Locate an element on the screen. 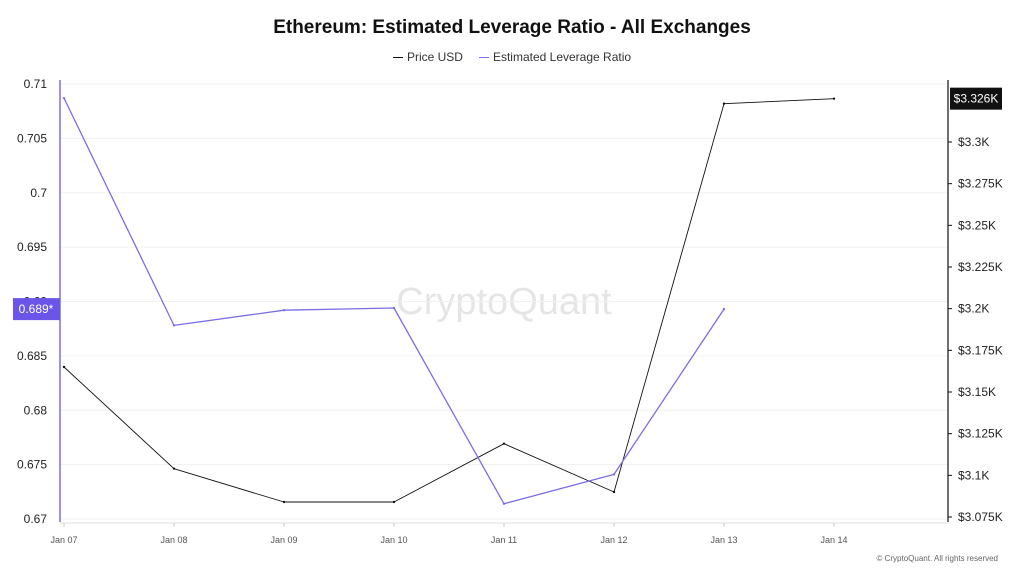 The width and height of the screenshot is (1024, 576). legend-item-leverage: Estimated Leverage Ratio is located at coordinates (555, 57).